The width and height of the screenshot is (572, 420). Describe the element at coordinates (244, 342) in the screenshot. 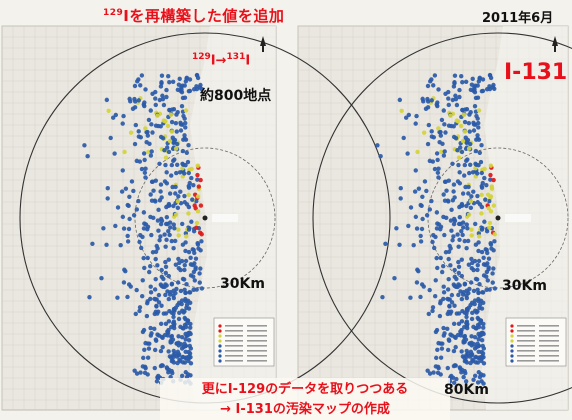

I see `left-legend-box` at that location.